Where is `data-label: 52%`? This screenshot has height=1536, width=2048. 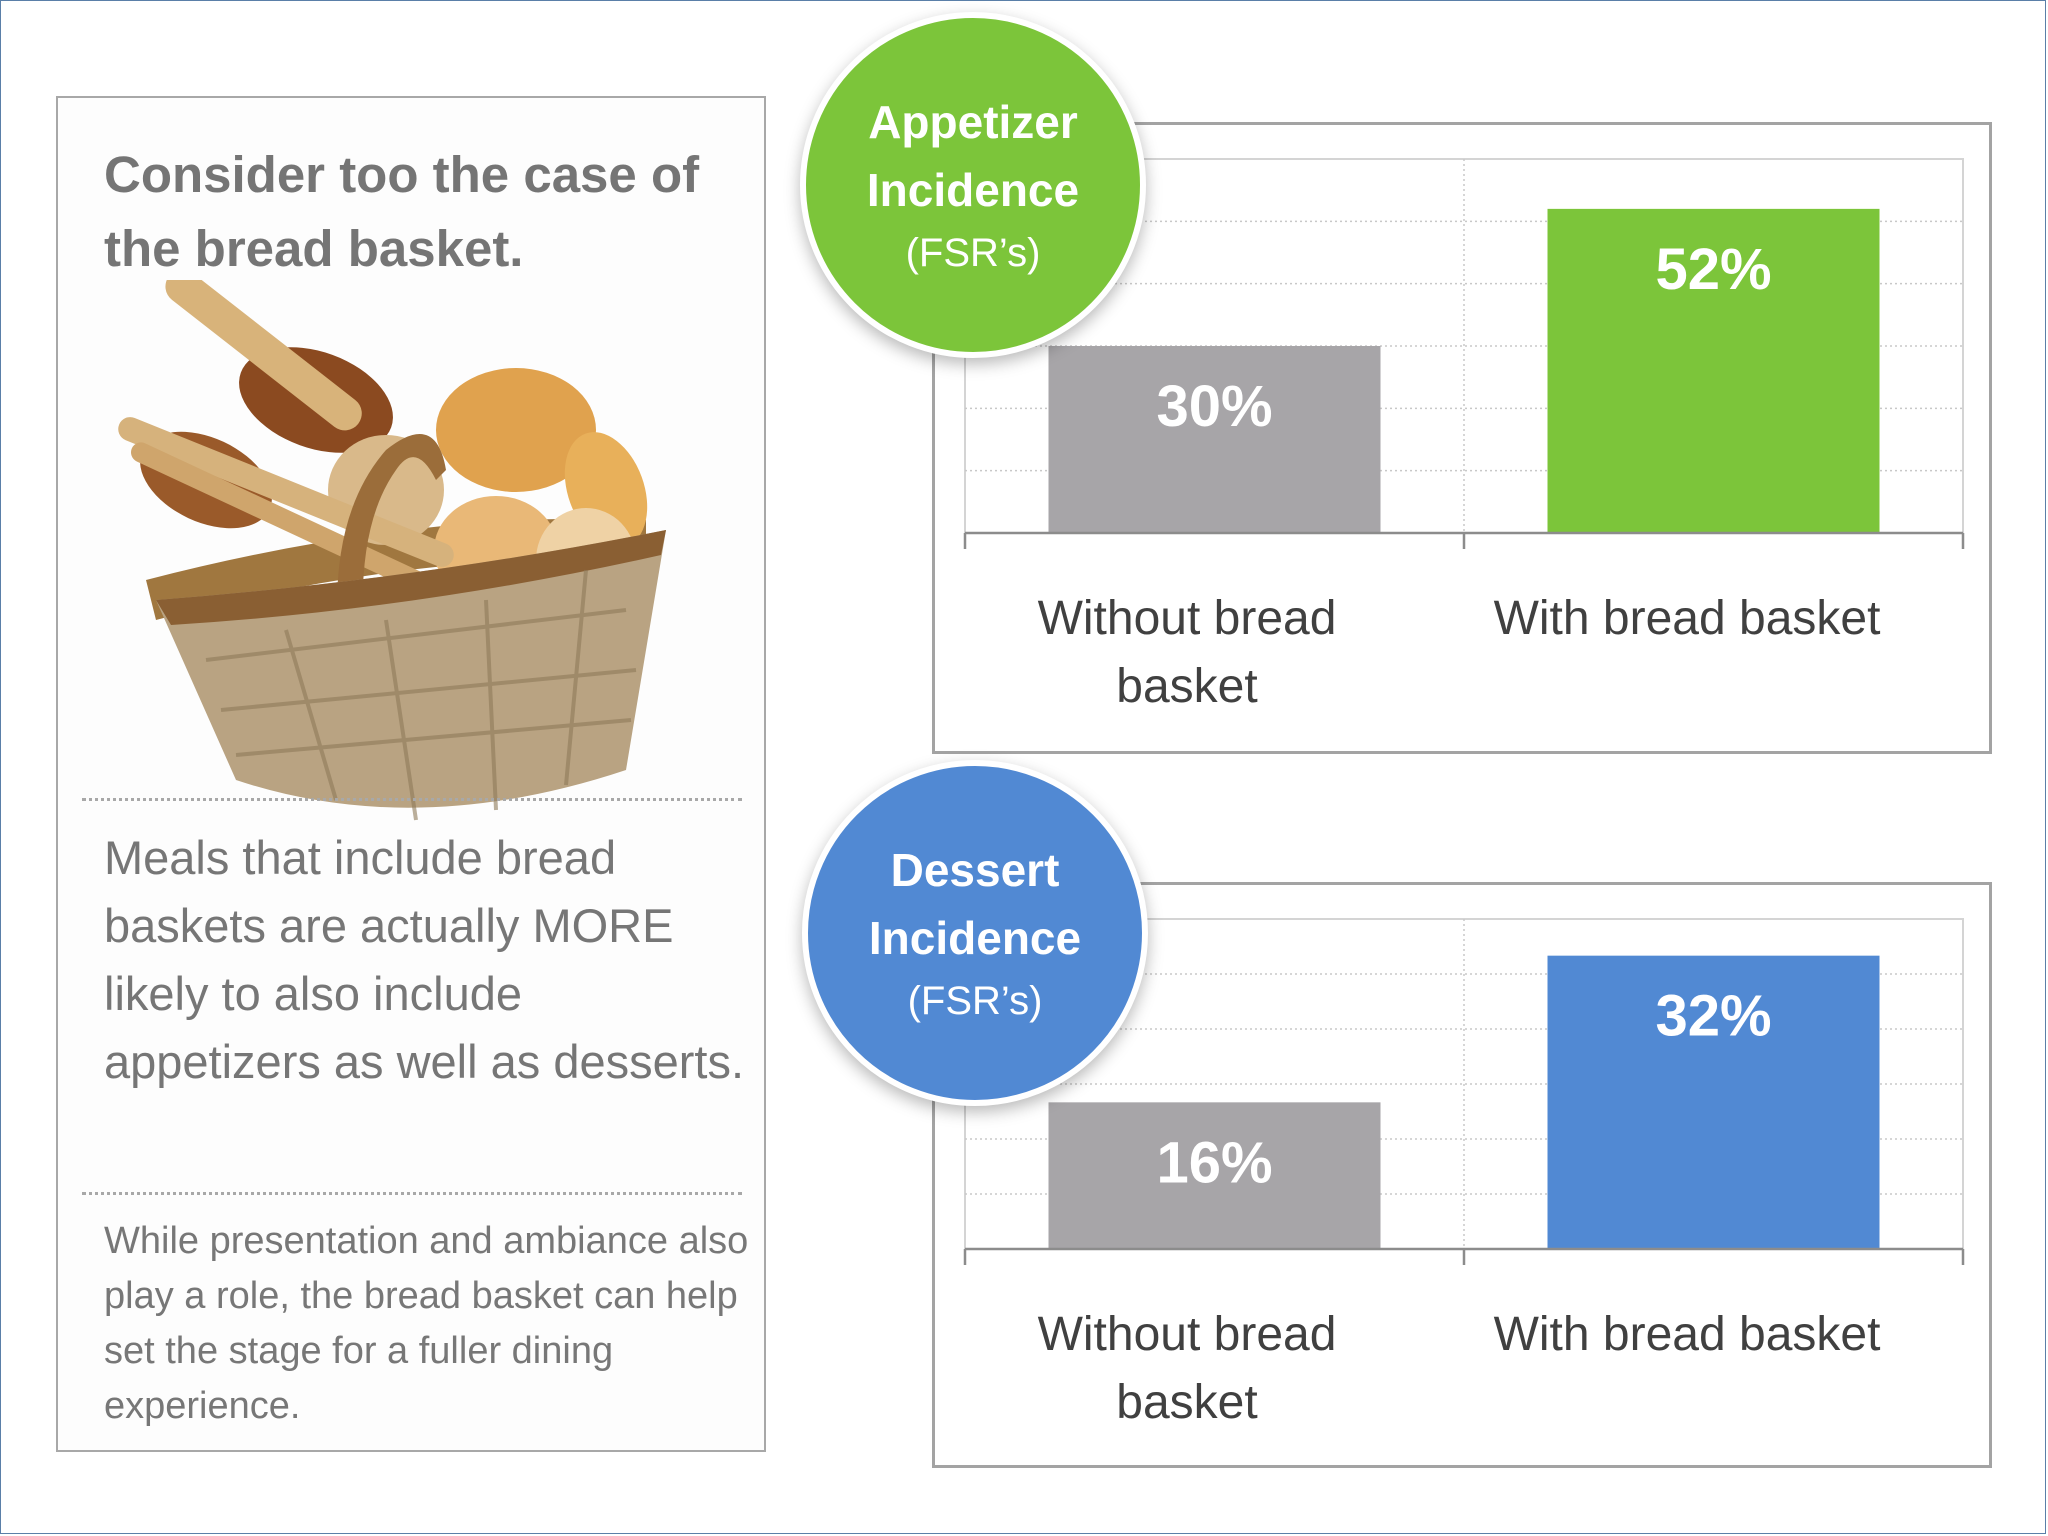 data-label: 52% is located at coordinates (1713, 269).